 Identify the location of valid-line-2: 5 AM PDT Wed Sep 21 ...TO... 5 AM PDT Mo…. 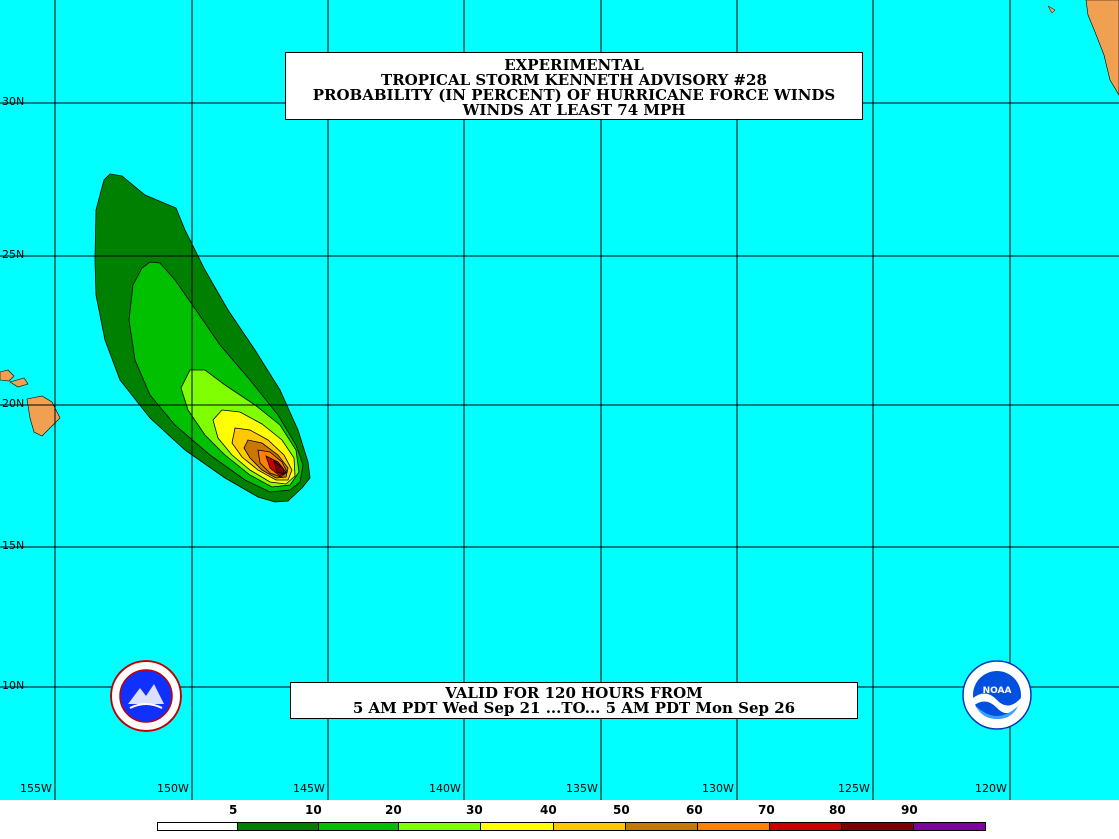
(574, 708).